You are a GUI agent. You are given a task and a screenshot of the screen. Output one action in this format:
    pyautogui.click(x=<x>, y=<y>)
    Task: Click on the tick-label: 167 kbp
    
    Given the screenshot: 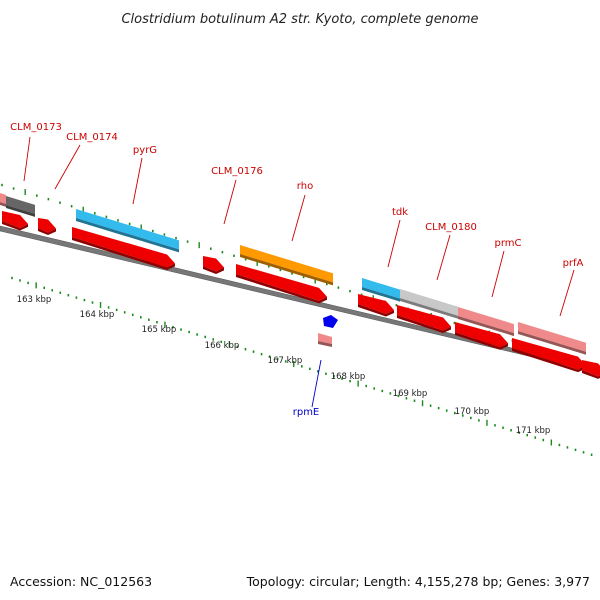 What is the action you would take?
    pyautogui.click(x=285, y=361)
    